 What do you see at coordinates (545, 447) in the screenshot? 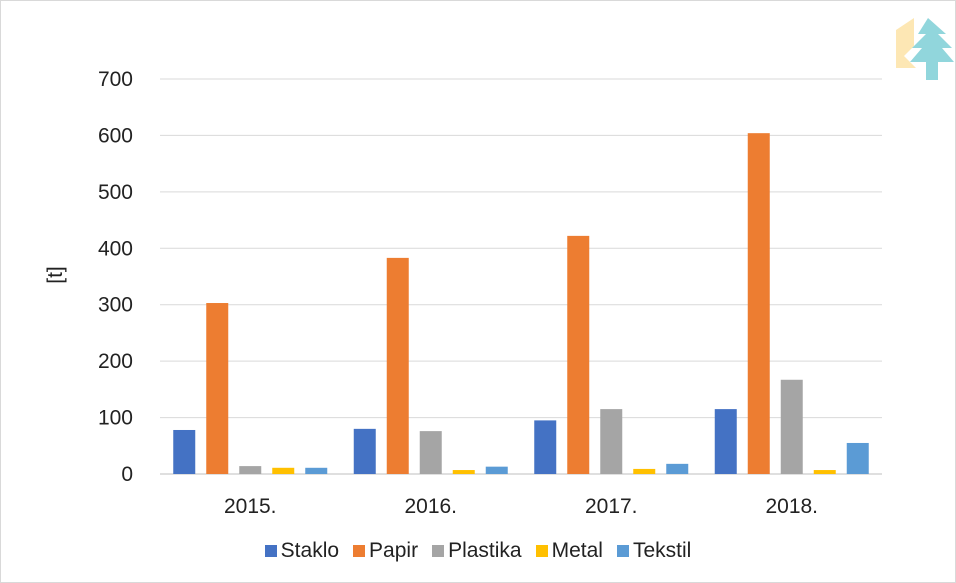
I see `bar-staklo-2017` at bounding box center [545, 447].